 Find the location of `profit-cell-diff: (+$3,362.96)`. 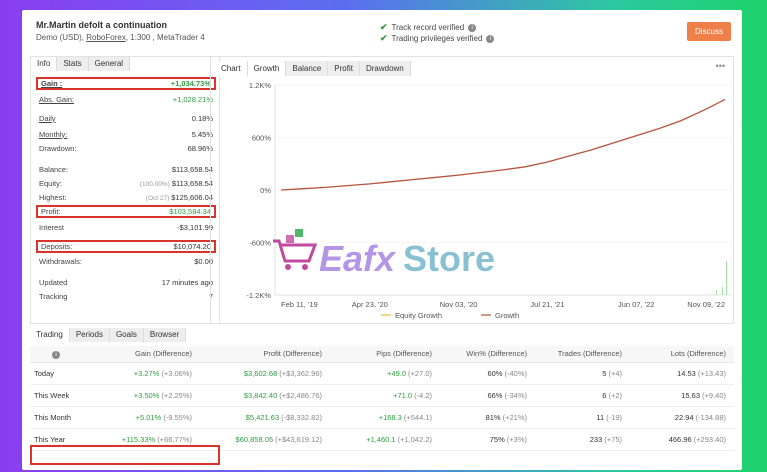

profit-cell-diff: (+$3,362.96) is located at coordinates (300, 373).